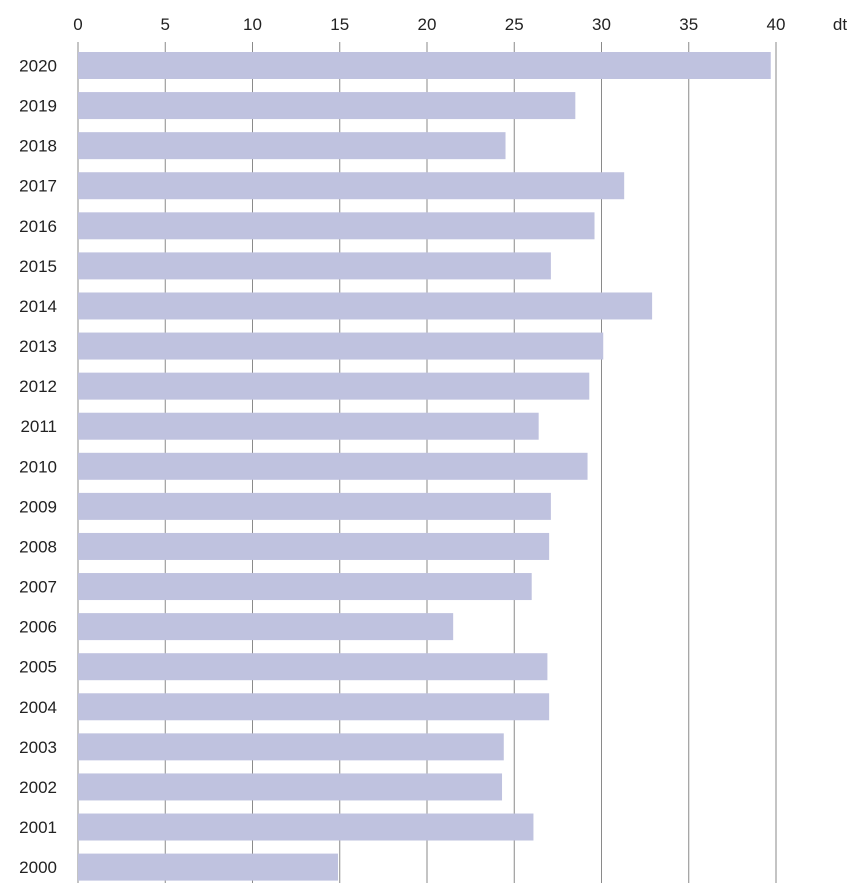  I want to click on bar-2017, so click(351, 186).